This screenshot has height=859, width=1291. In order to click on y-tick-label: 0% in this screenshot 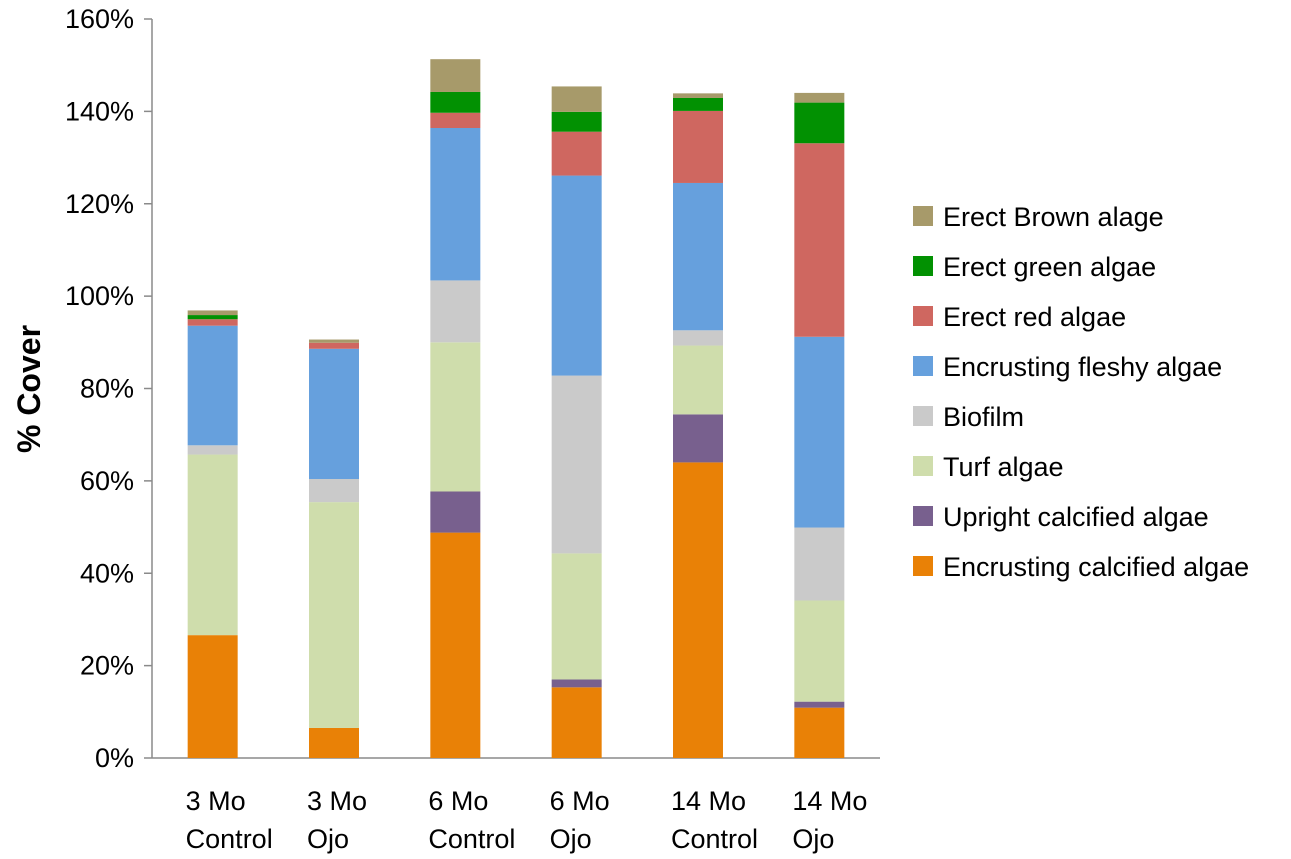, I will do `click(114, 758)`.